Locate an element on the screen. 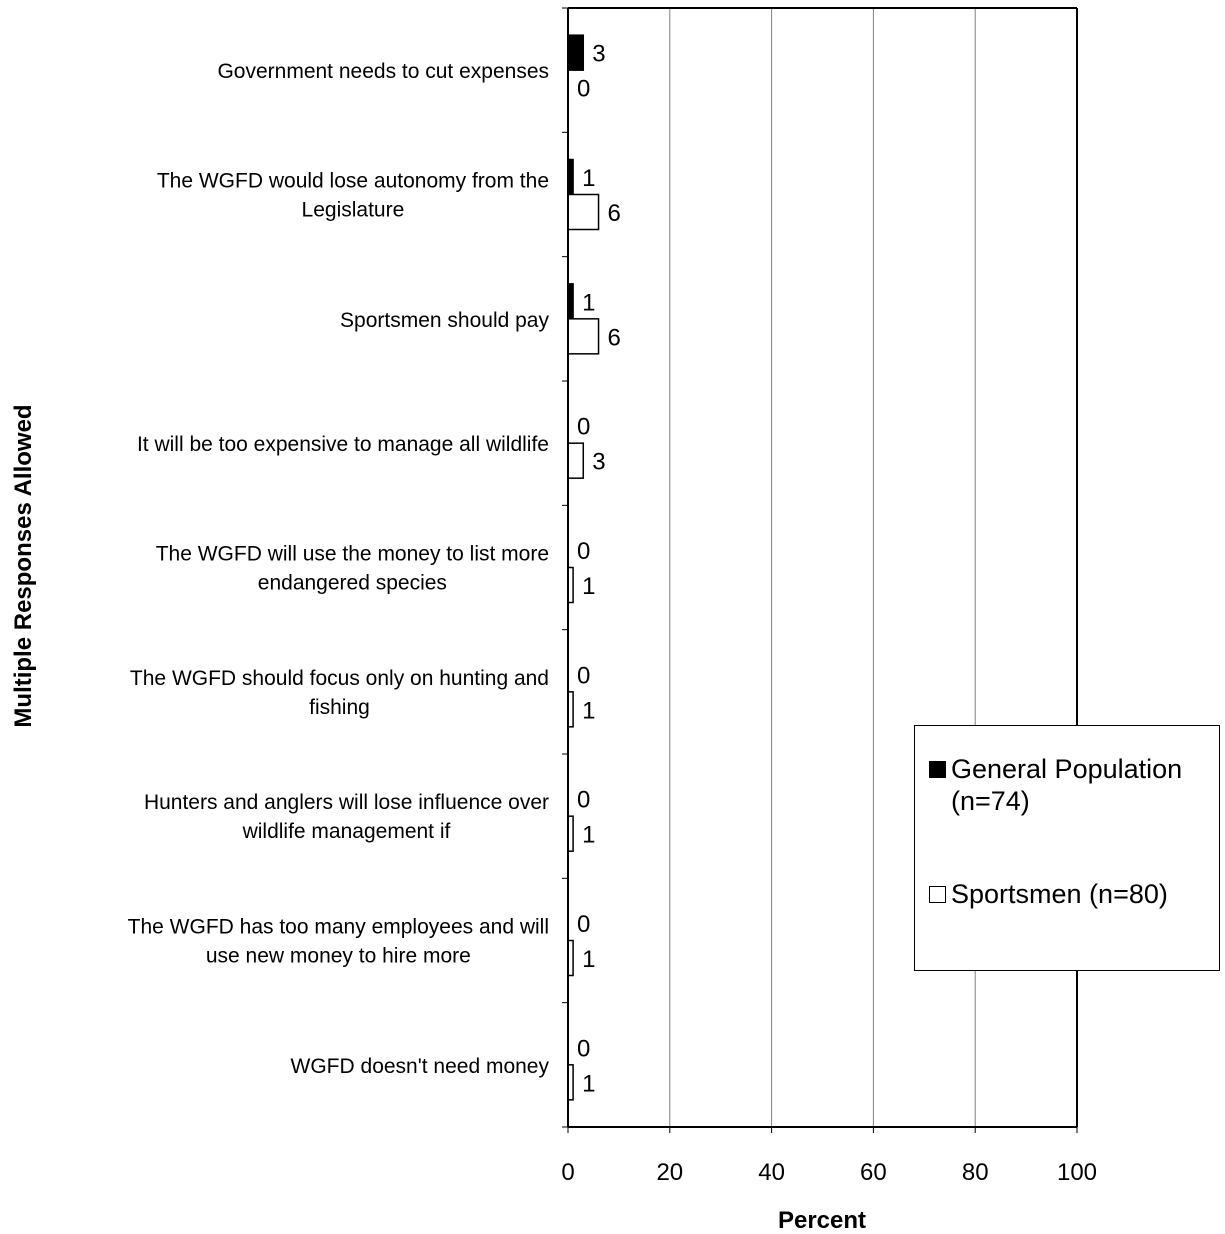 The height and width of the screenshot is (1234, 1225). value-label-general-population-6: 0 is located at coordinates (583, 800).